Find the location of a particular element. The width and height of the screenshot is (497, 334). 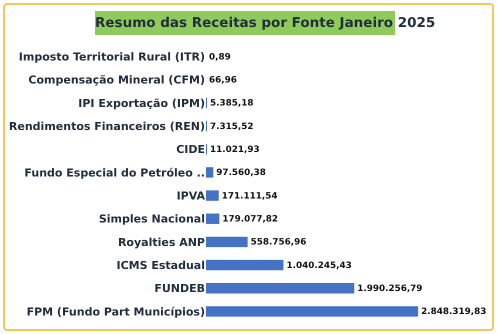

y-tick-label: Simples Nacional is located at coordinates (151, 219).